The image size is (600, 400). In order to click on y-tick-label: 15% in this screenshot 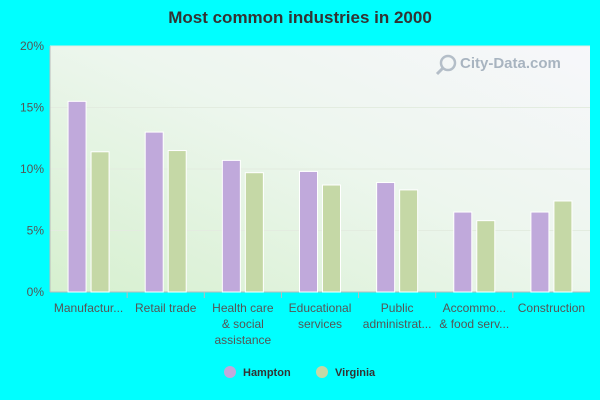, I will do `click(32, 108)`.